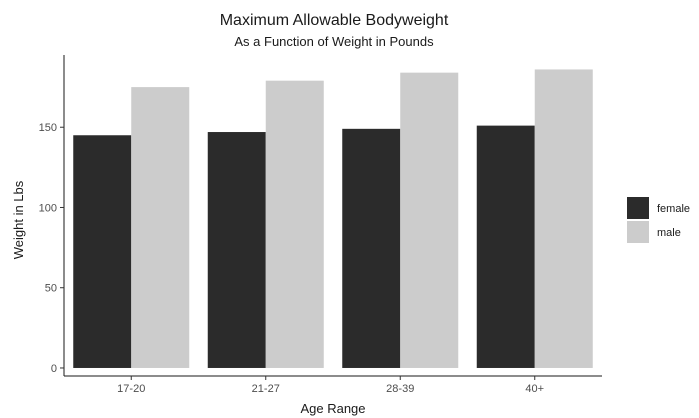 This screenshot has width=699, height=418. What do you see at coordinates (563, 218) in the screenshot?
I see `bar-male-40+` at bounding box center [563, 218].